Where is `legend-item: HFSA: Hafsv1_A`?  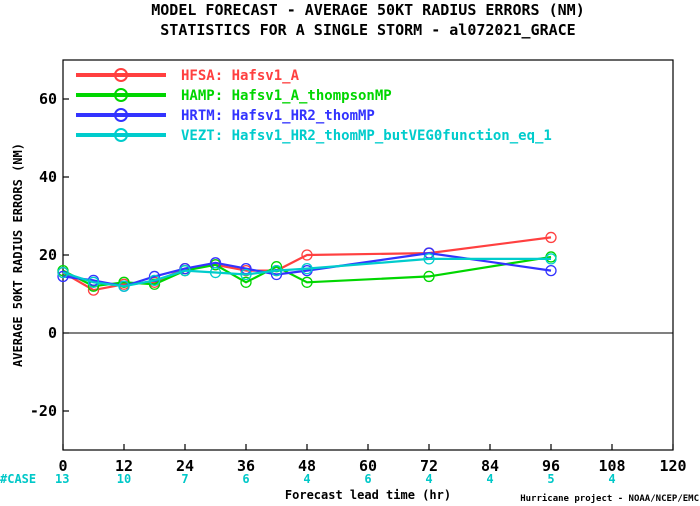 legend-item: HFSA: Hafsv1_A is located at coordinates (188, 76).